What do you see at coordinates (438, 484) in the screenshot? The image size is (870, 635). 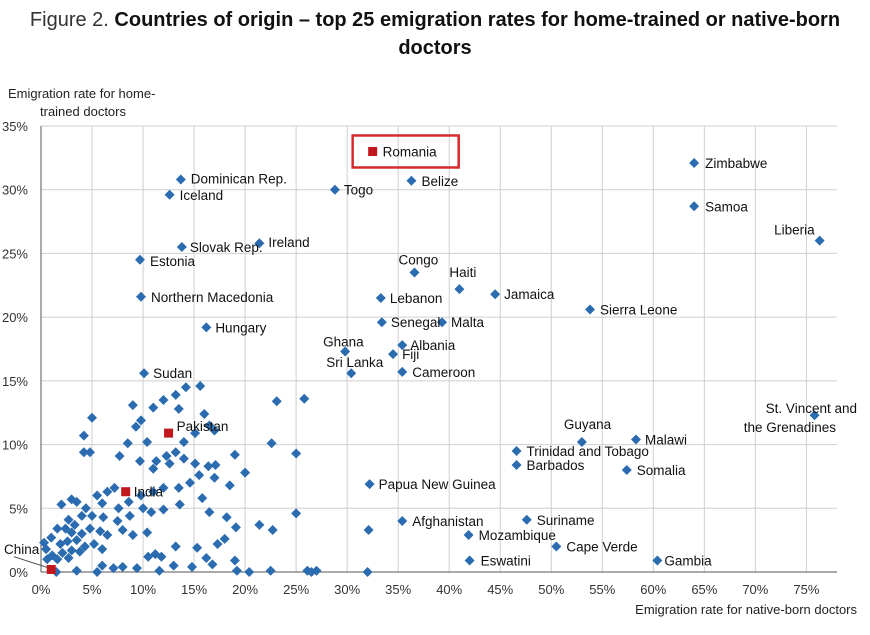 I see `label-papua-new-guinea: Papua New Guinea` at bounding box center [438, 484].